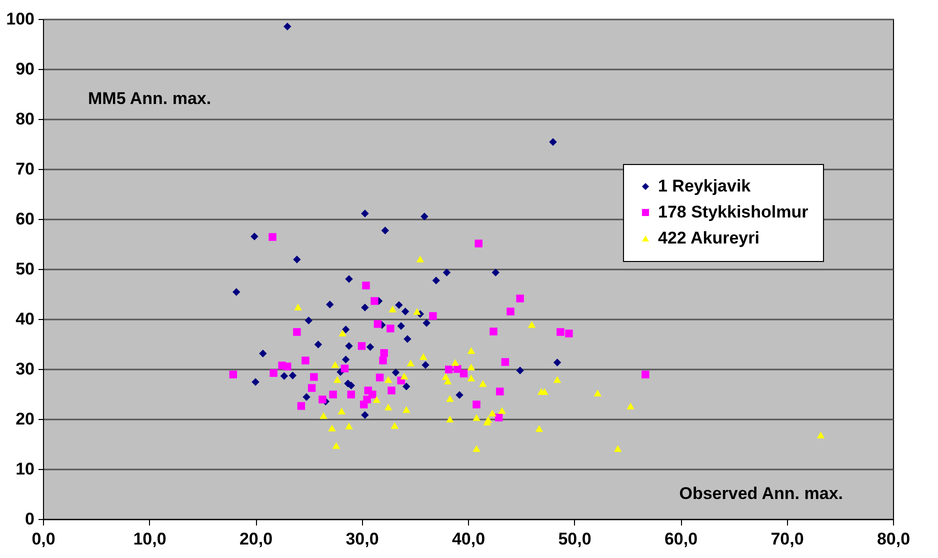 This screenshot has width=938, height=558. What do you see at coordinates (29, 519) in the screenshot?
I see `y-tick-label: 0` at bounding box center [29, 519].